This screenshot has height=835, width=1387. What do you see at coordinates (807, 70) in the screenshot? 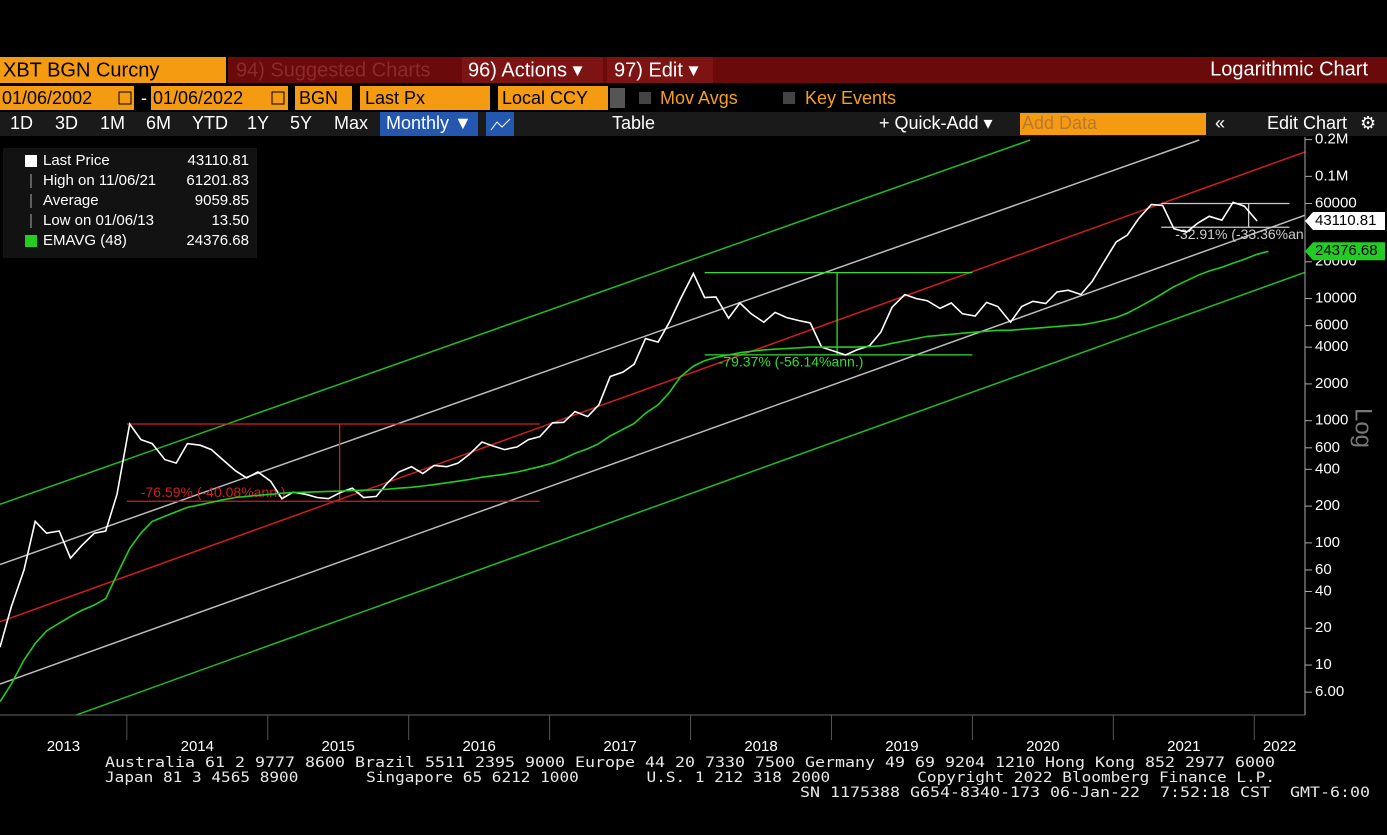
I see `menu-bar` at bounding box center [807, 70].